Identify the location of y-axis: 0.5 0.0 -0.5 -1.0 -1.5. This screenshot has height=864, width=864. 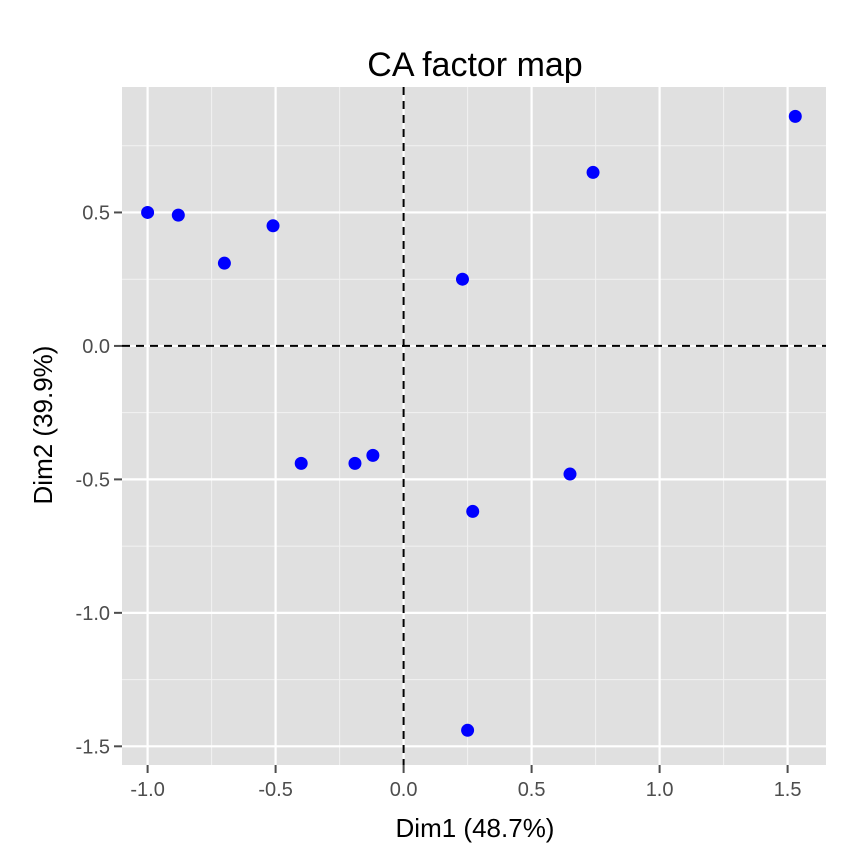
(99, 480).